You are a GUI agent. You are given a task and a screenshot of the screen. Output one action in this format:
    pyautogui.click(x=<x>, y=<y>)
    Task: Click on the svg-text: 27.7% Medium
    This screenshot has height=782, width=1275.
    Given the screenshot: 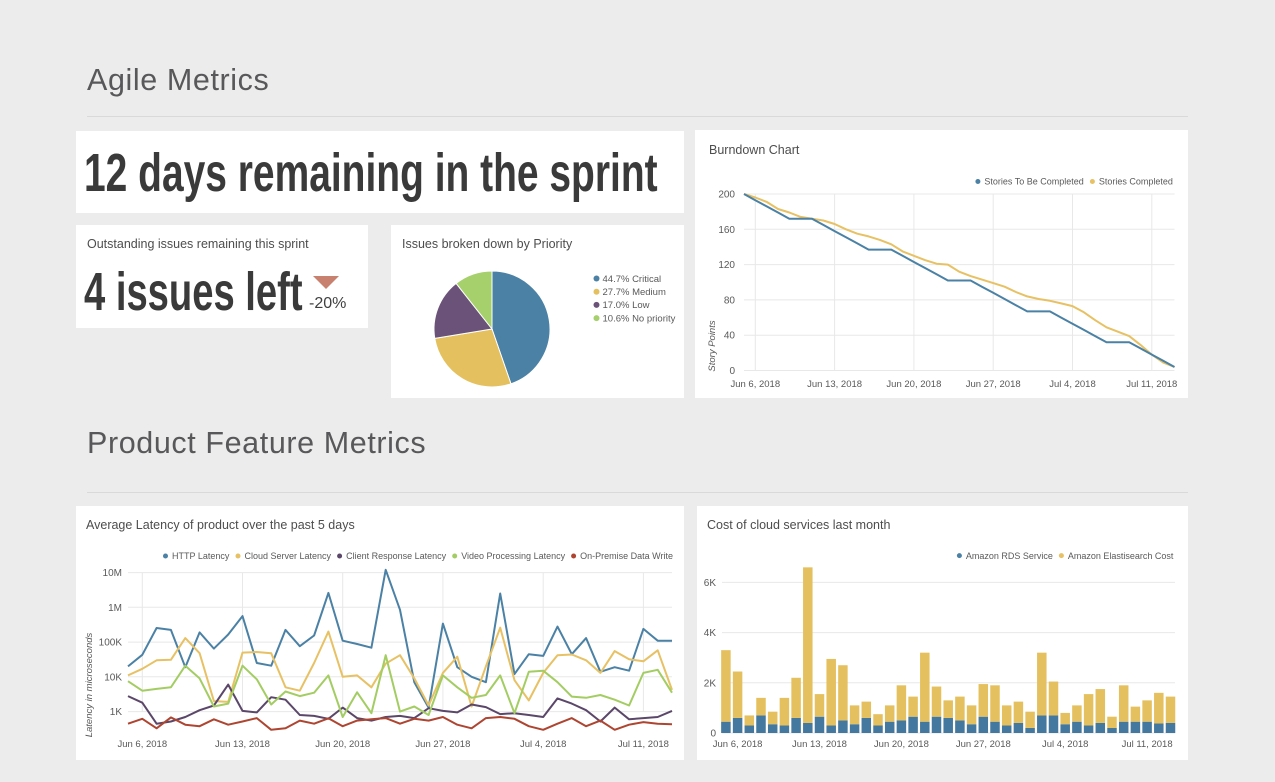 What is the action you would take?
    pyautogui.click(x=634, y=292)
    